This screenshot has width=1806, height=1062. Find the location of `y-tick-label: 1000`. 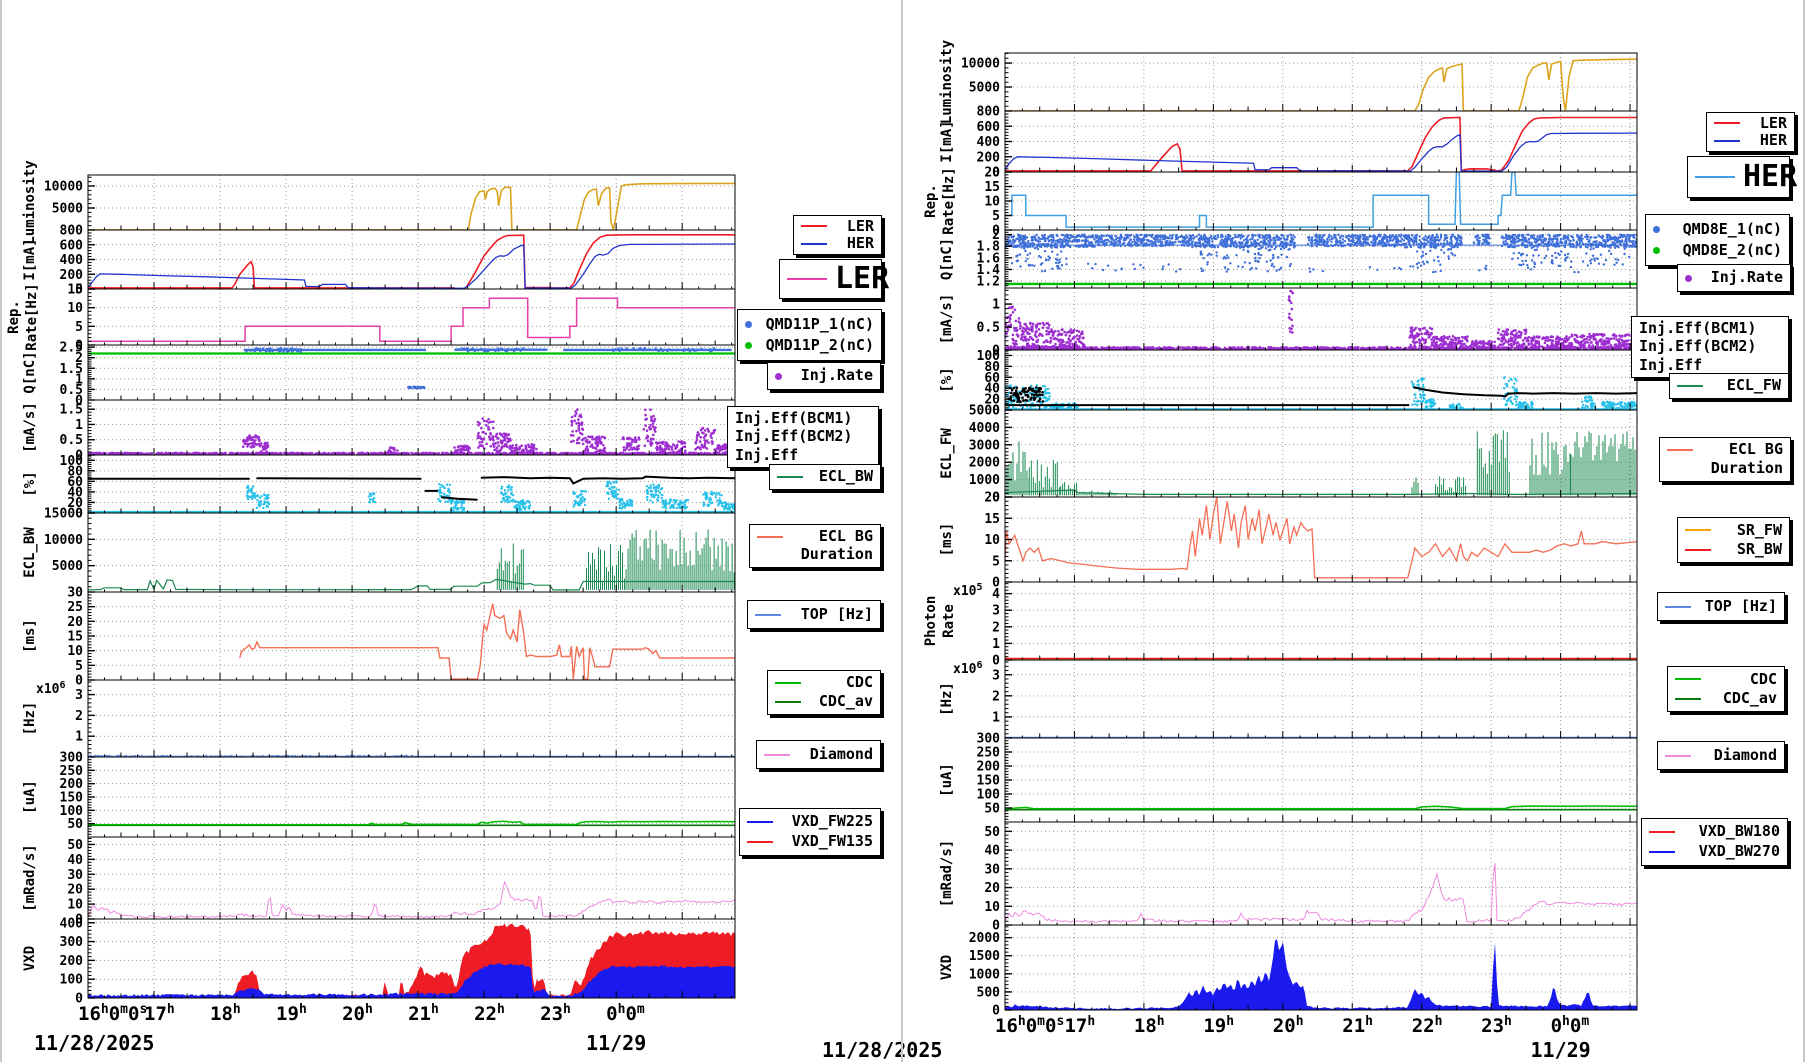

y-tick-label: 1000 is located at coordinates (984, 974).